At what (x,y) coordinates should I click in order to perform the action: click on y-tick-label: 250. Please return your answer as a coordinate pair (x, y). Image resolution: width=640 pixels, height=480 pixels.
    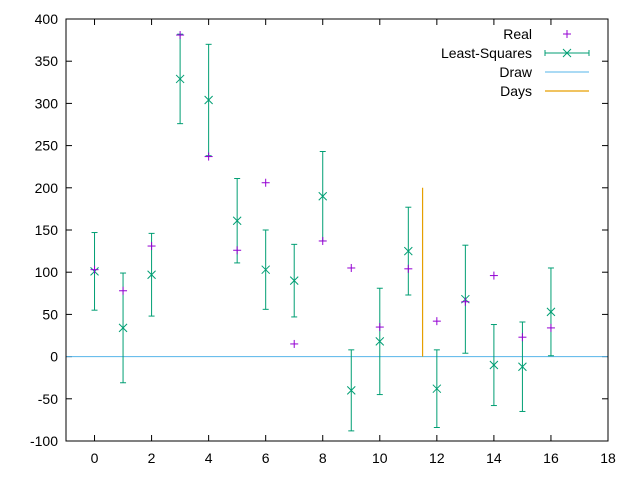
    Looking at the image, I should click on (47, 146).